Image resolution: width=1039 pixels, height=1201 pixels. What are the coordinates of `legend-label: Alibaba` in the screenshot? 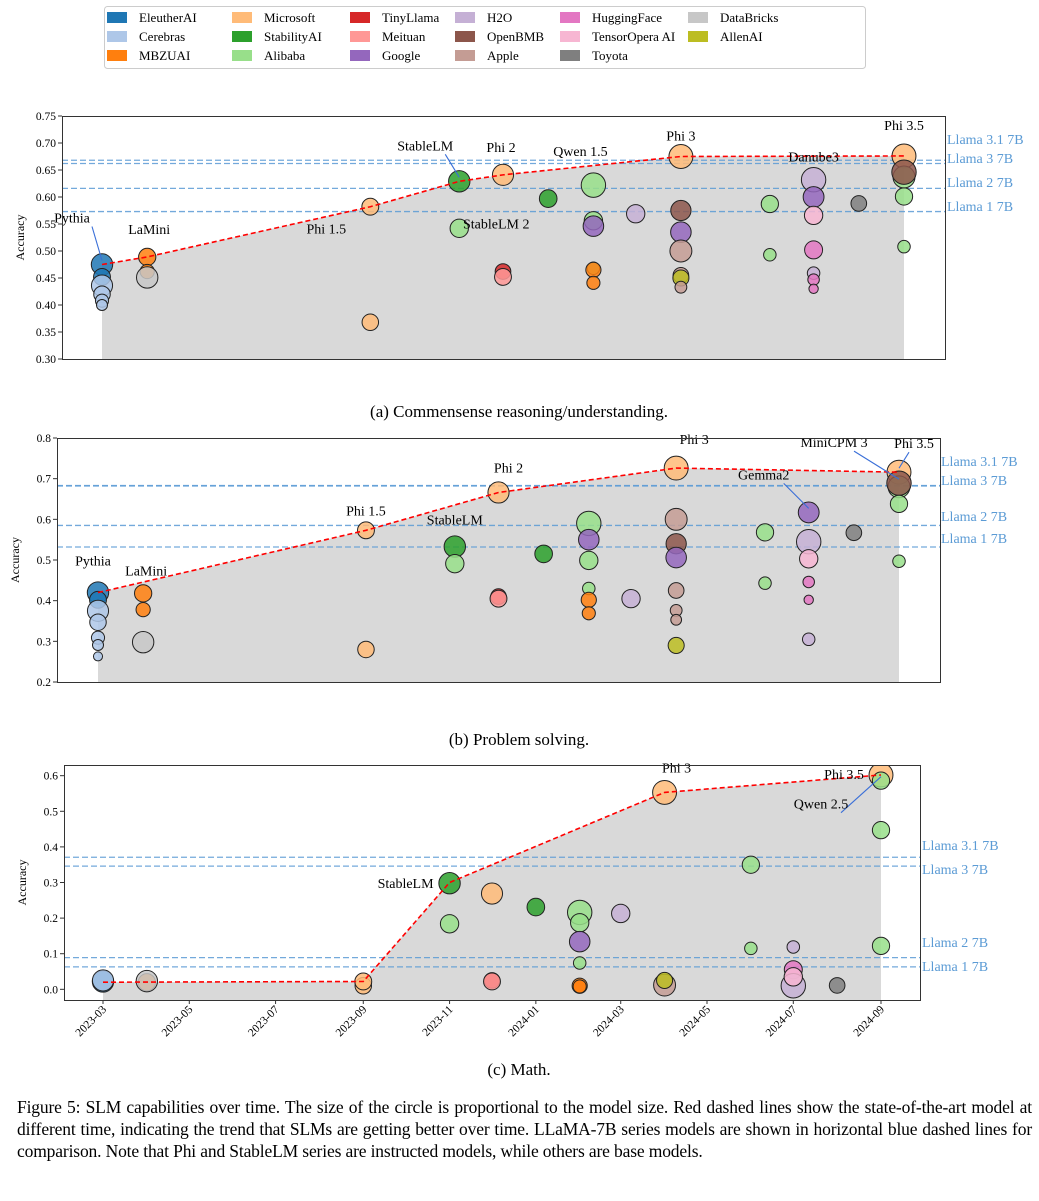 It's located at (284, 55).